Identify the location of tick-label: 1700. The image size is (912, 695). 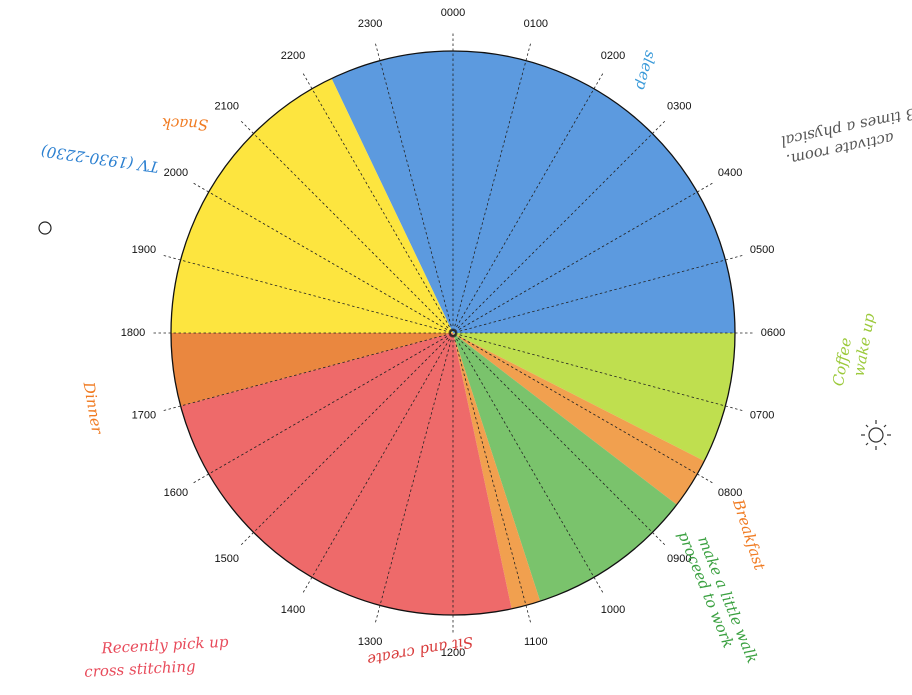
(144, 416).